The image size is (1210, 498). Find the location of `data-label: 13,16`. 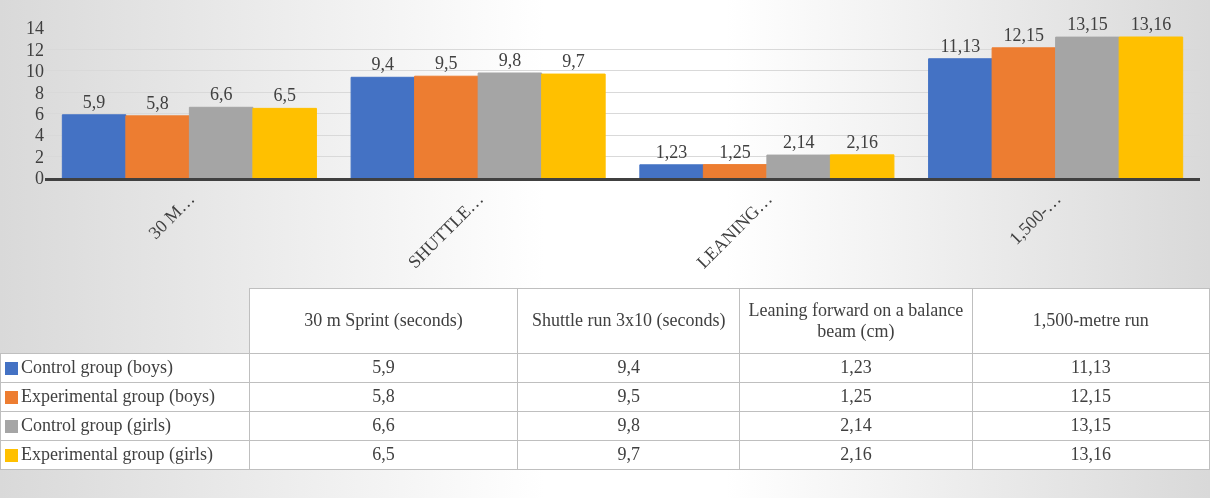

data-label: 13,16 is located at coordinates (1151, 24).